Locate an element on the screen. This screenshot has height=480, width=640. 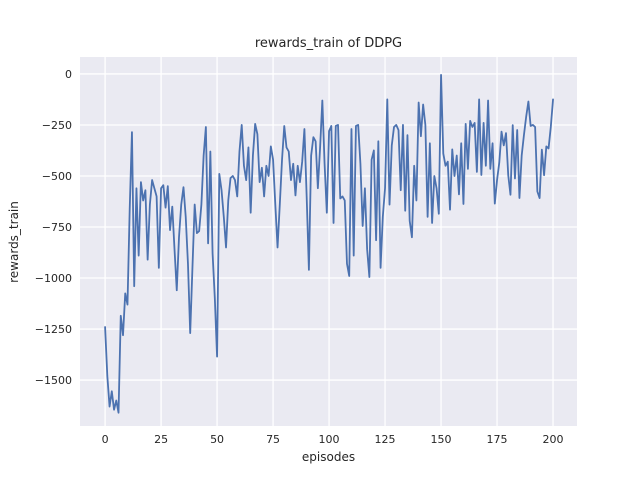
x-tick-label: 100 is located at coordinates (329, 439).